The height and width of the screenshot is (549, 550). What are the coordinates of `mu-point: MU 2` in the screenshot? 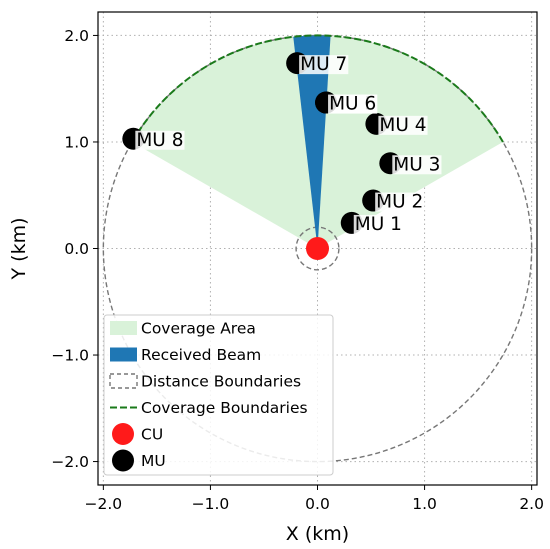 It's located at (393, 201).